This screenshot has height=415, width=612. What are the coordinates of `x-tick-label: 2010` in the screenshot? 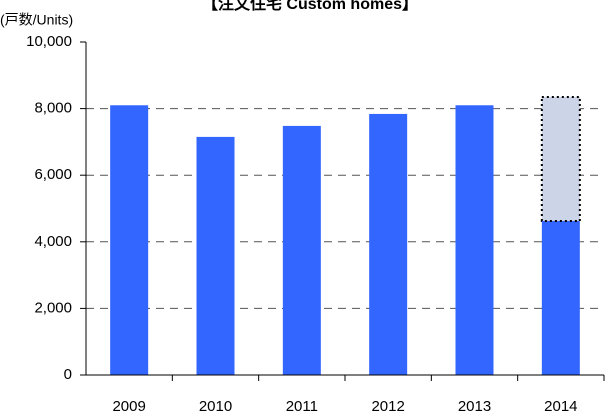 It's located at (215, 406).